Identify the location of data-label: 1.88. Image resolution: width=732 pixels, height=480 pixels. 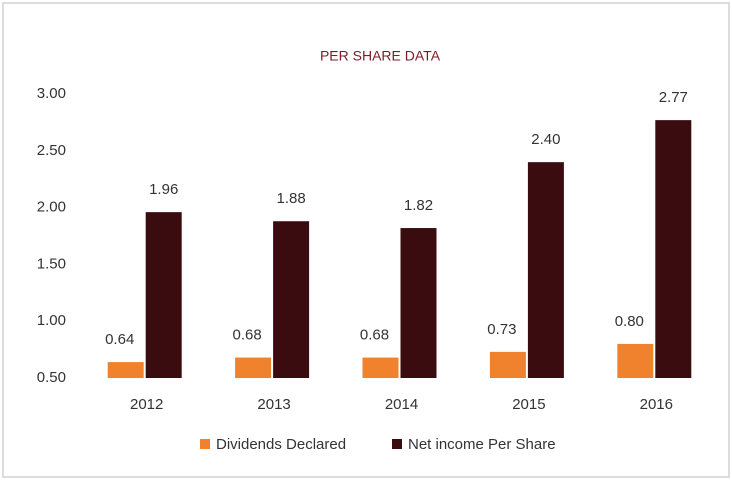
(290, 198).